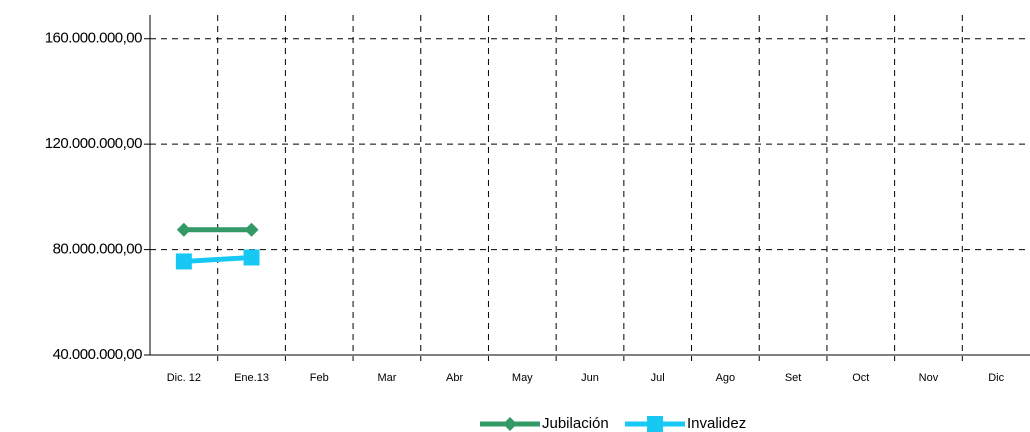  Describe the element at coordinates (251, 378) in the screenshot. I see `x-tick-label: Ene.13` at that location.